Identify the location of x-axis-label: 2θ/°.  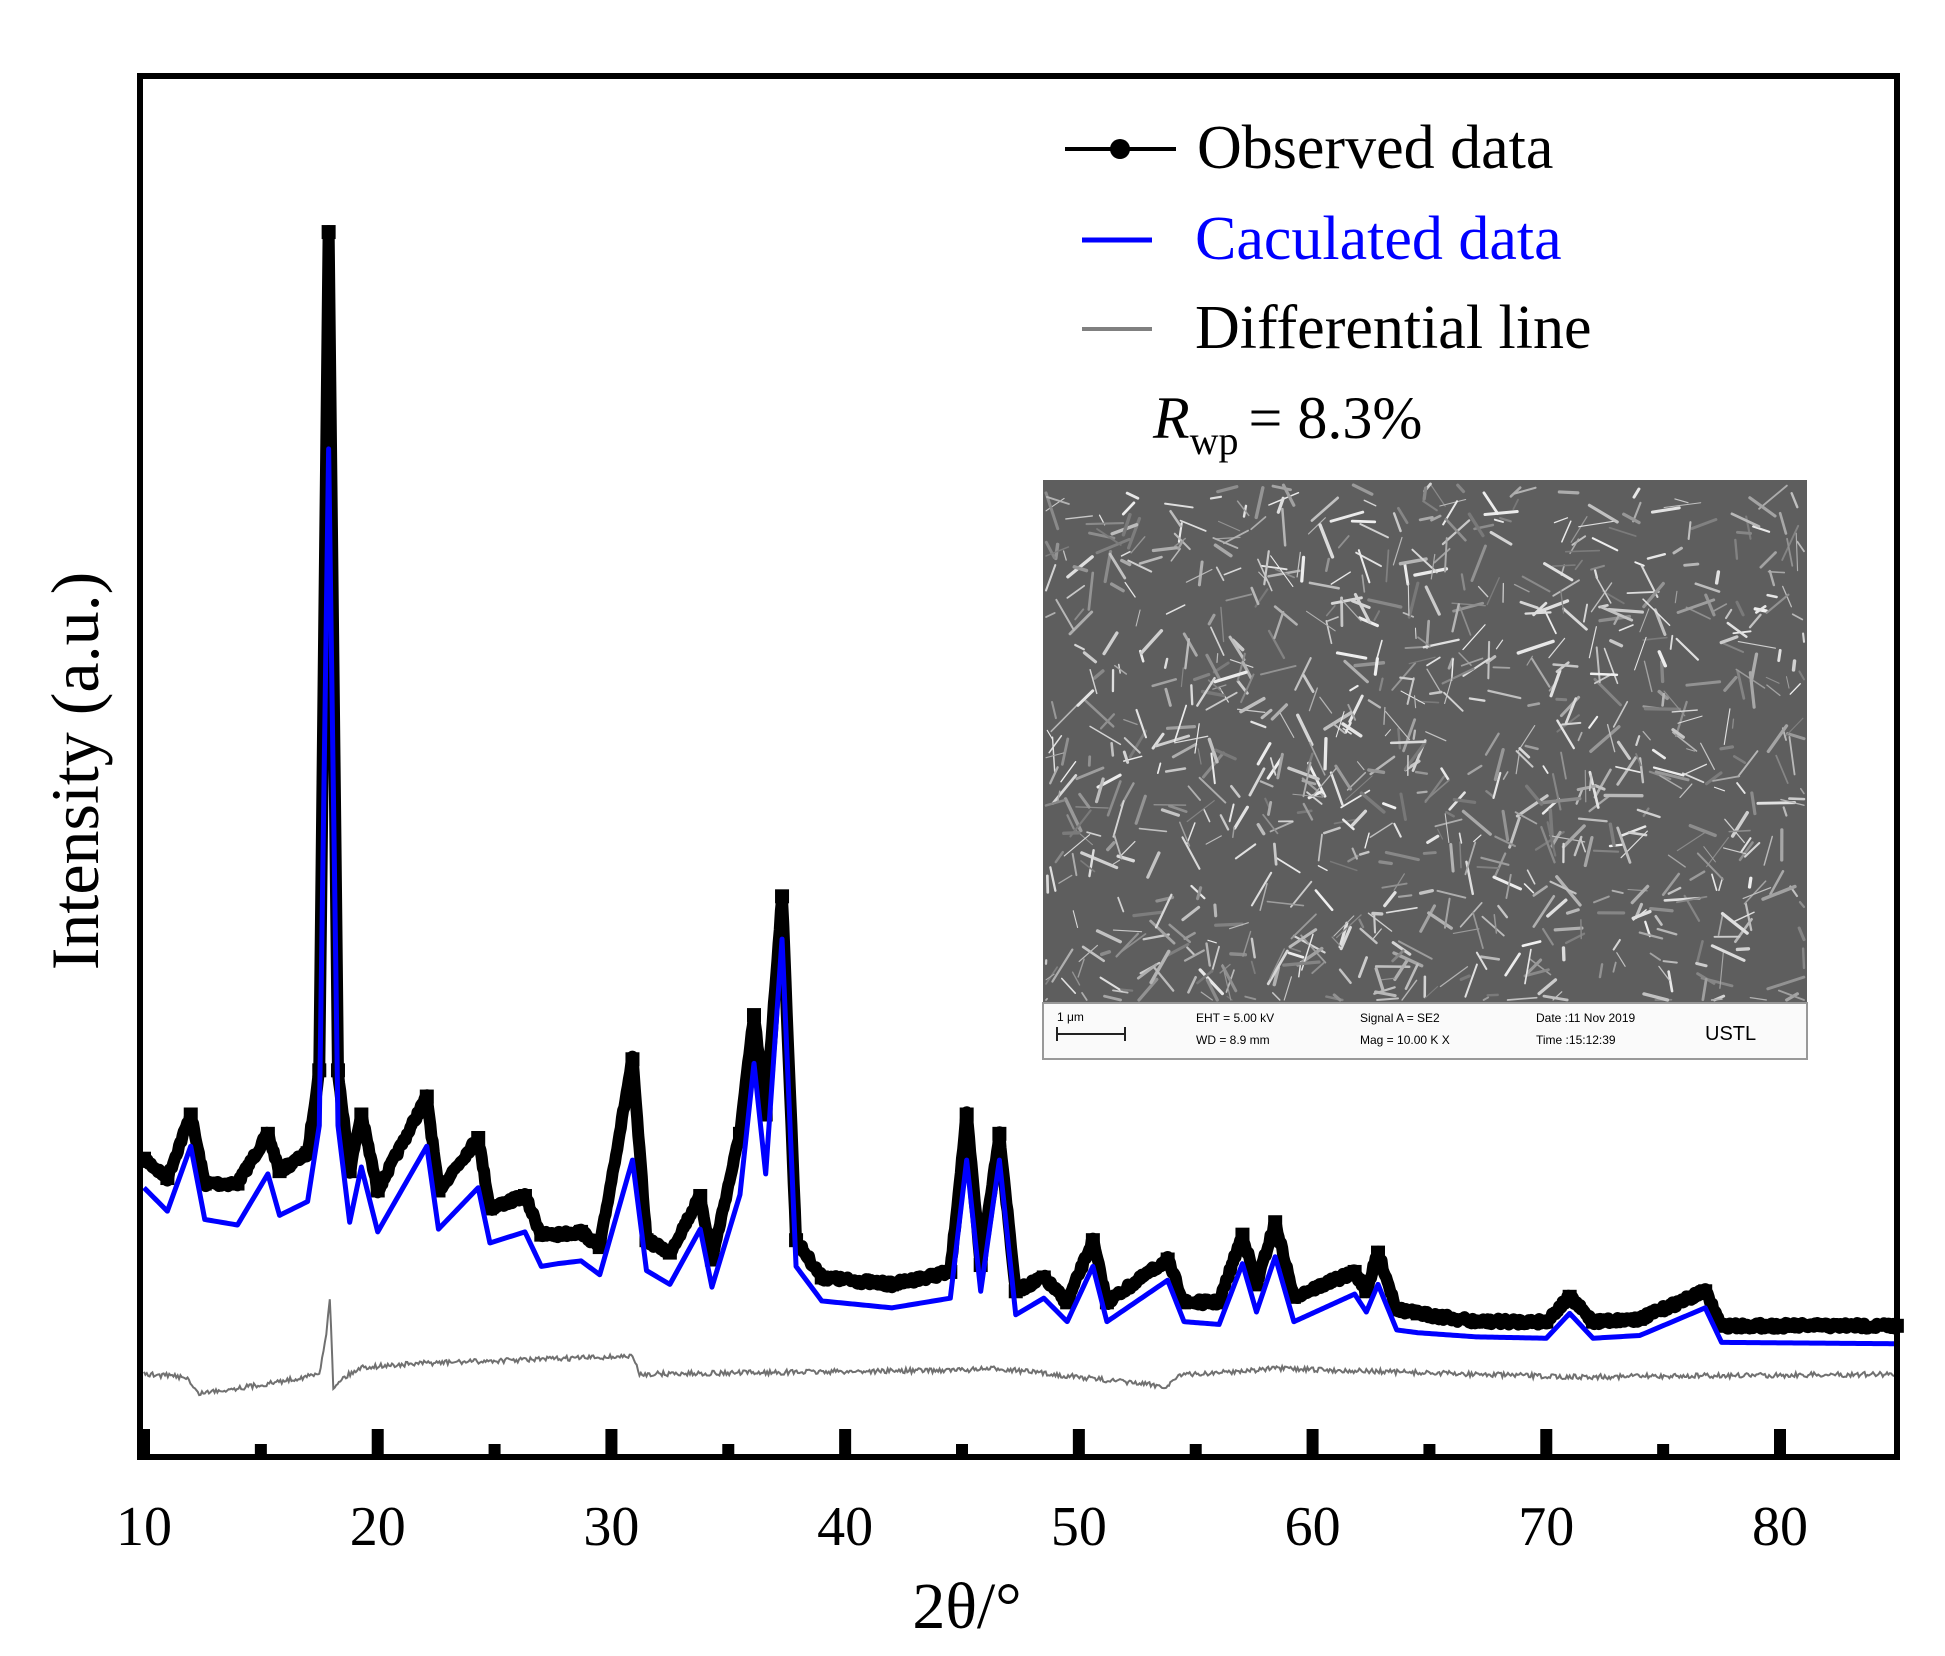
(966, 1606).